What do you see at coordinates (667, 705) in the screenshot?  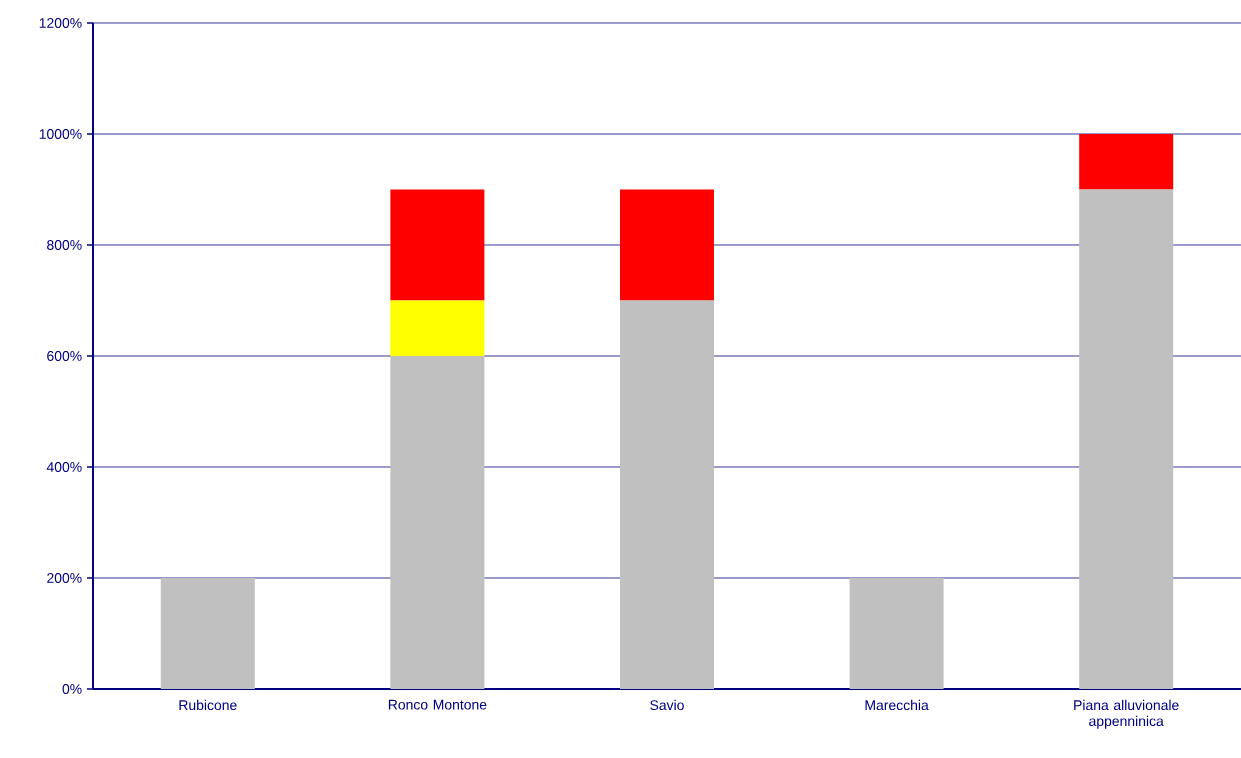 I see `x-tick-label: Savio` at bounding box center [667, 705].